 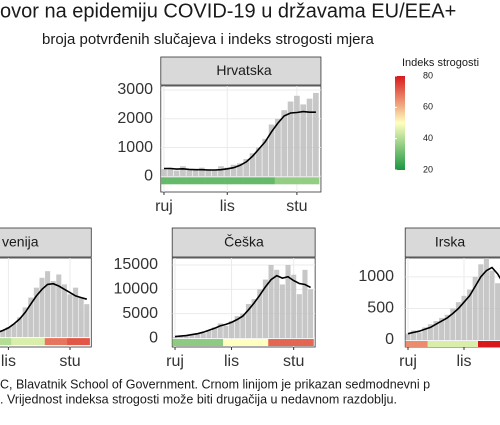 I want to click on y-tick-label: 0, so click(x=148, y=176).